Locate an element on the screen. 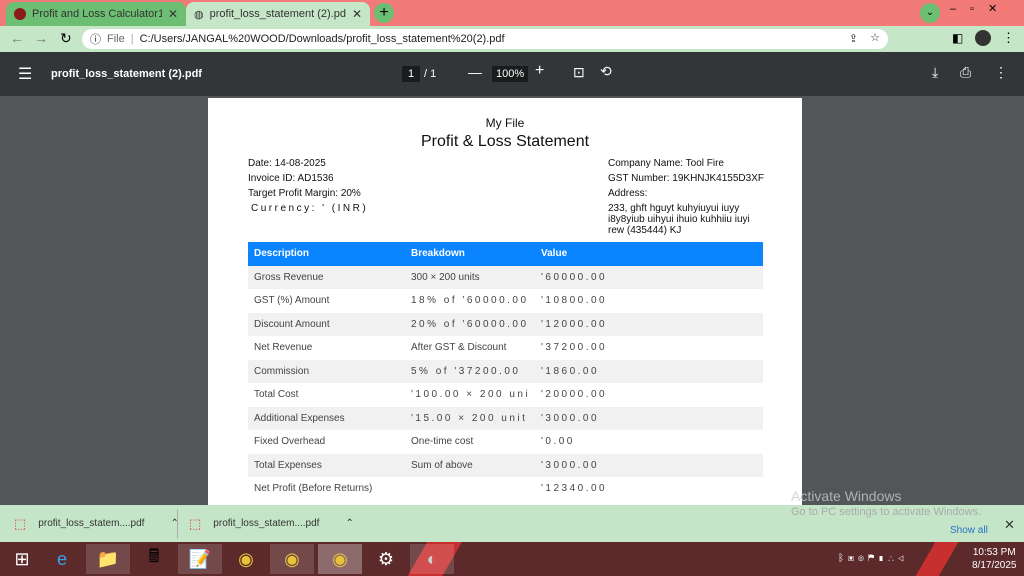  settings-icon: ⚙ is located at coordinates (386, 558).